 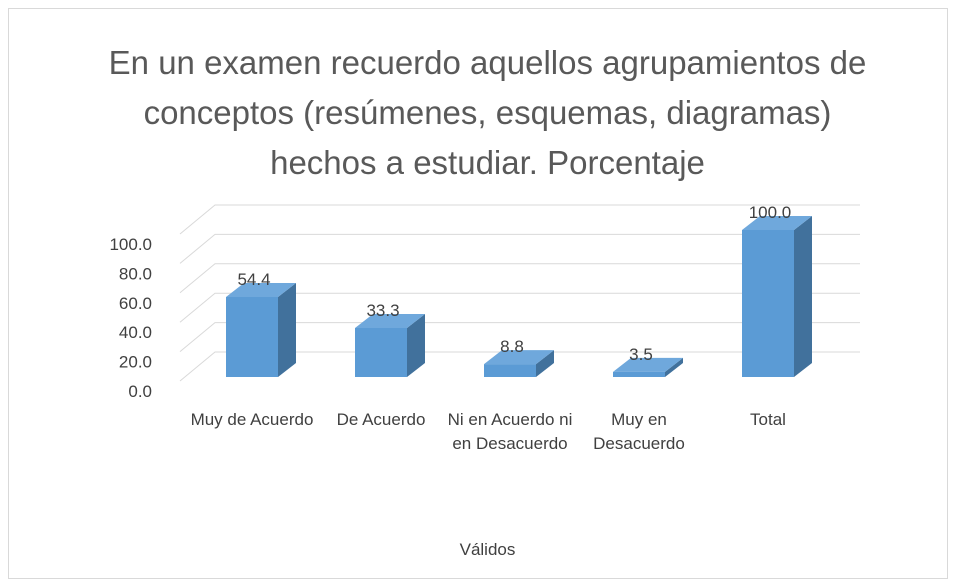 I want to click on x-axis-title: Válidos, so click(x=487, y=549).